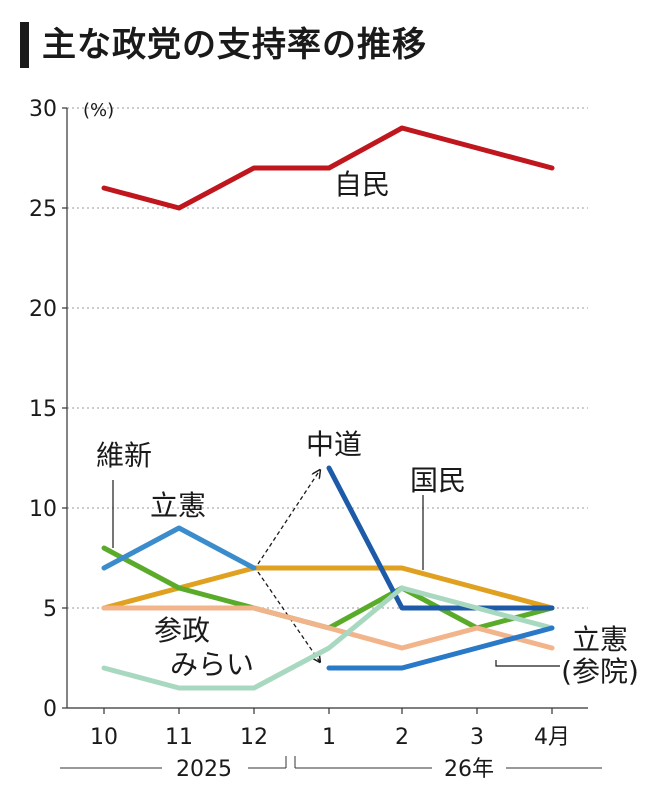 Image resolution: width=665 pixels, height=800 pixels. I want to click on label-ishin: 維新, so click(124, 455).